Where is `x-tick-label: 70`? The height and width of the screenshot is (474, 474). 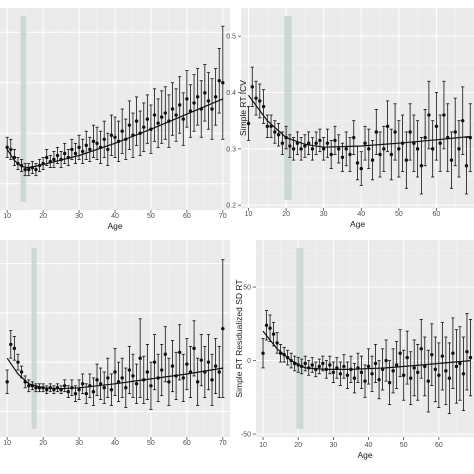
x-tick-label: 70 is located at coordinates (223, 443).